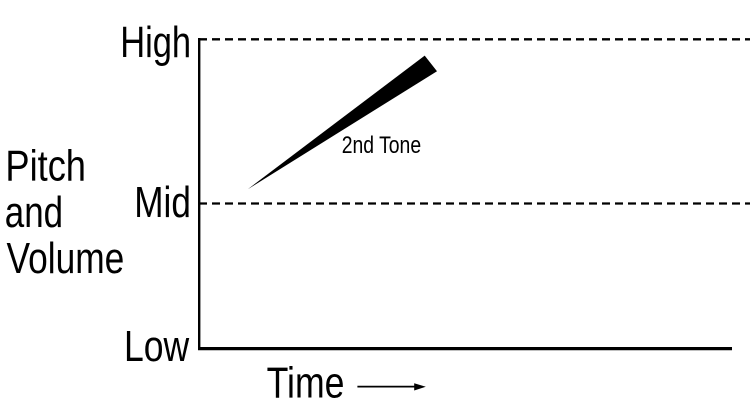  Describe the element at coordinates (162, 202) in the screenshot. I see `svg-text: Mid` at that location.